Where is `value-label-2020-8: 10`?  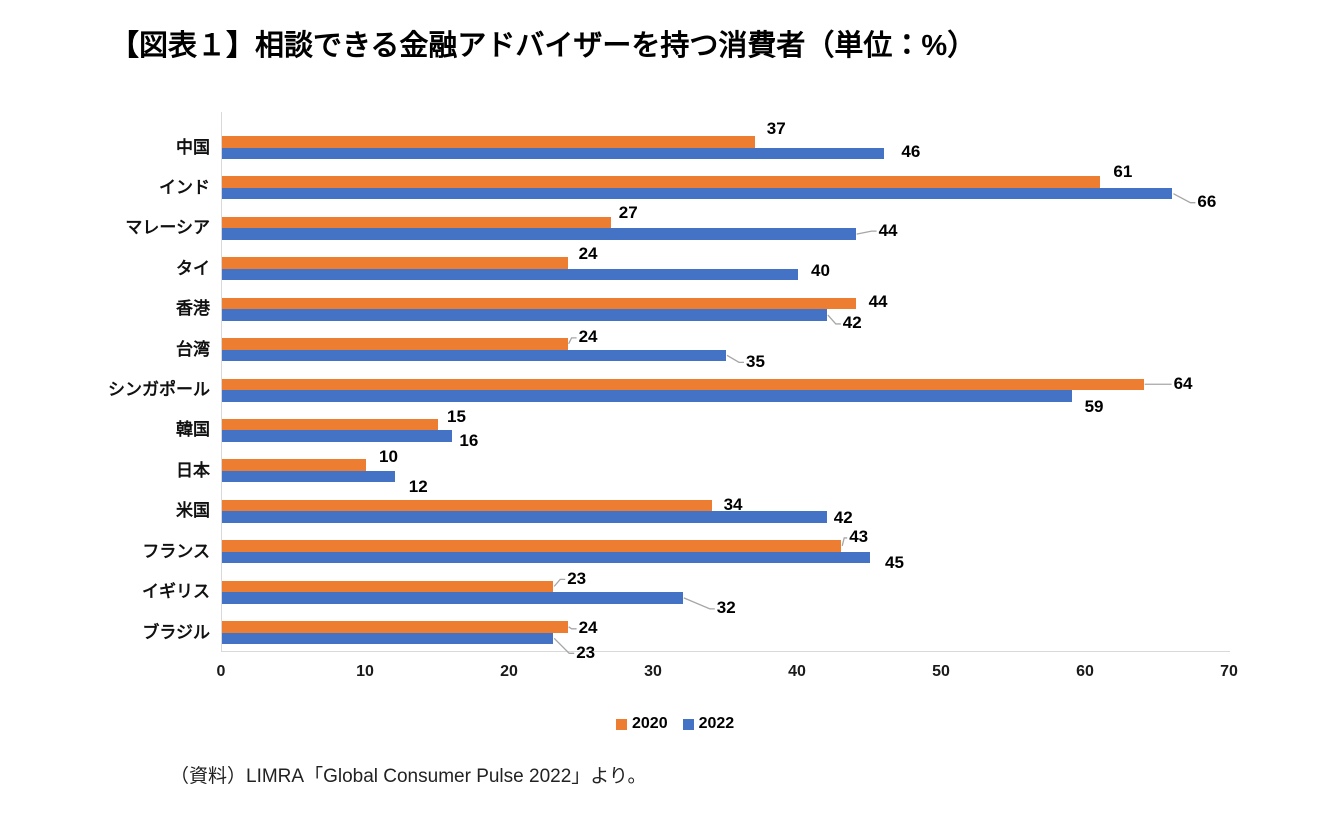 value-label-2020-8: 10 is located at coordinates (388, 456).